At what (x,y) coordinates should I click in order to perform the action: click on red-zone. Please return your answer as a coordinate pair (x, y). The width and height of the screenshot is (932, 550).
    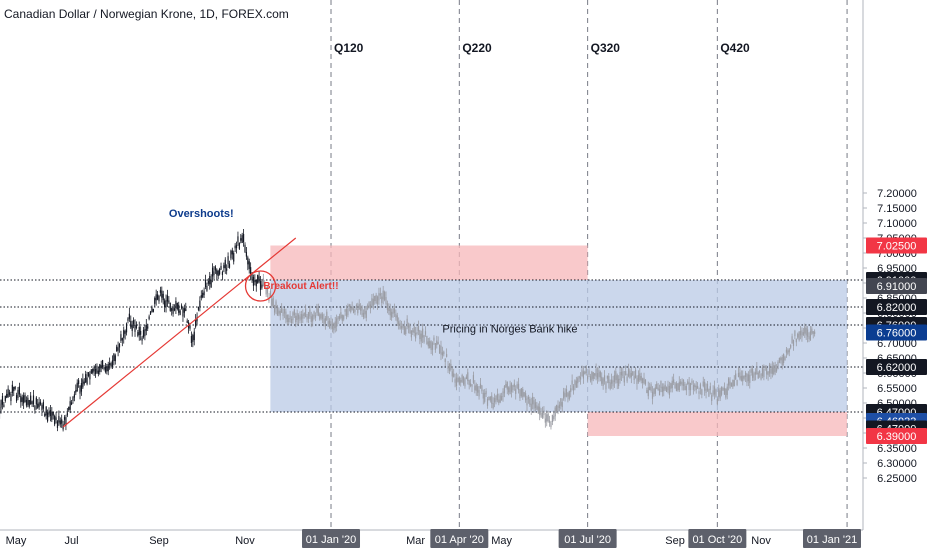
    Looking at the image, I should click on (429, 262).